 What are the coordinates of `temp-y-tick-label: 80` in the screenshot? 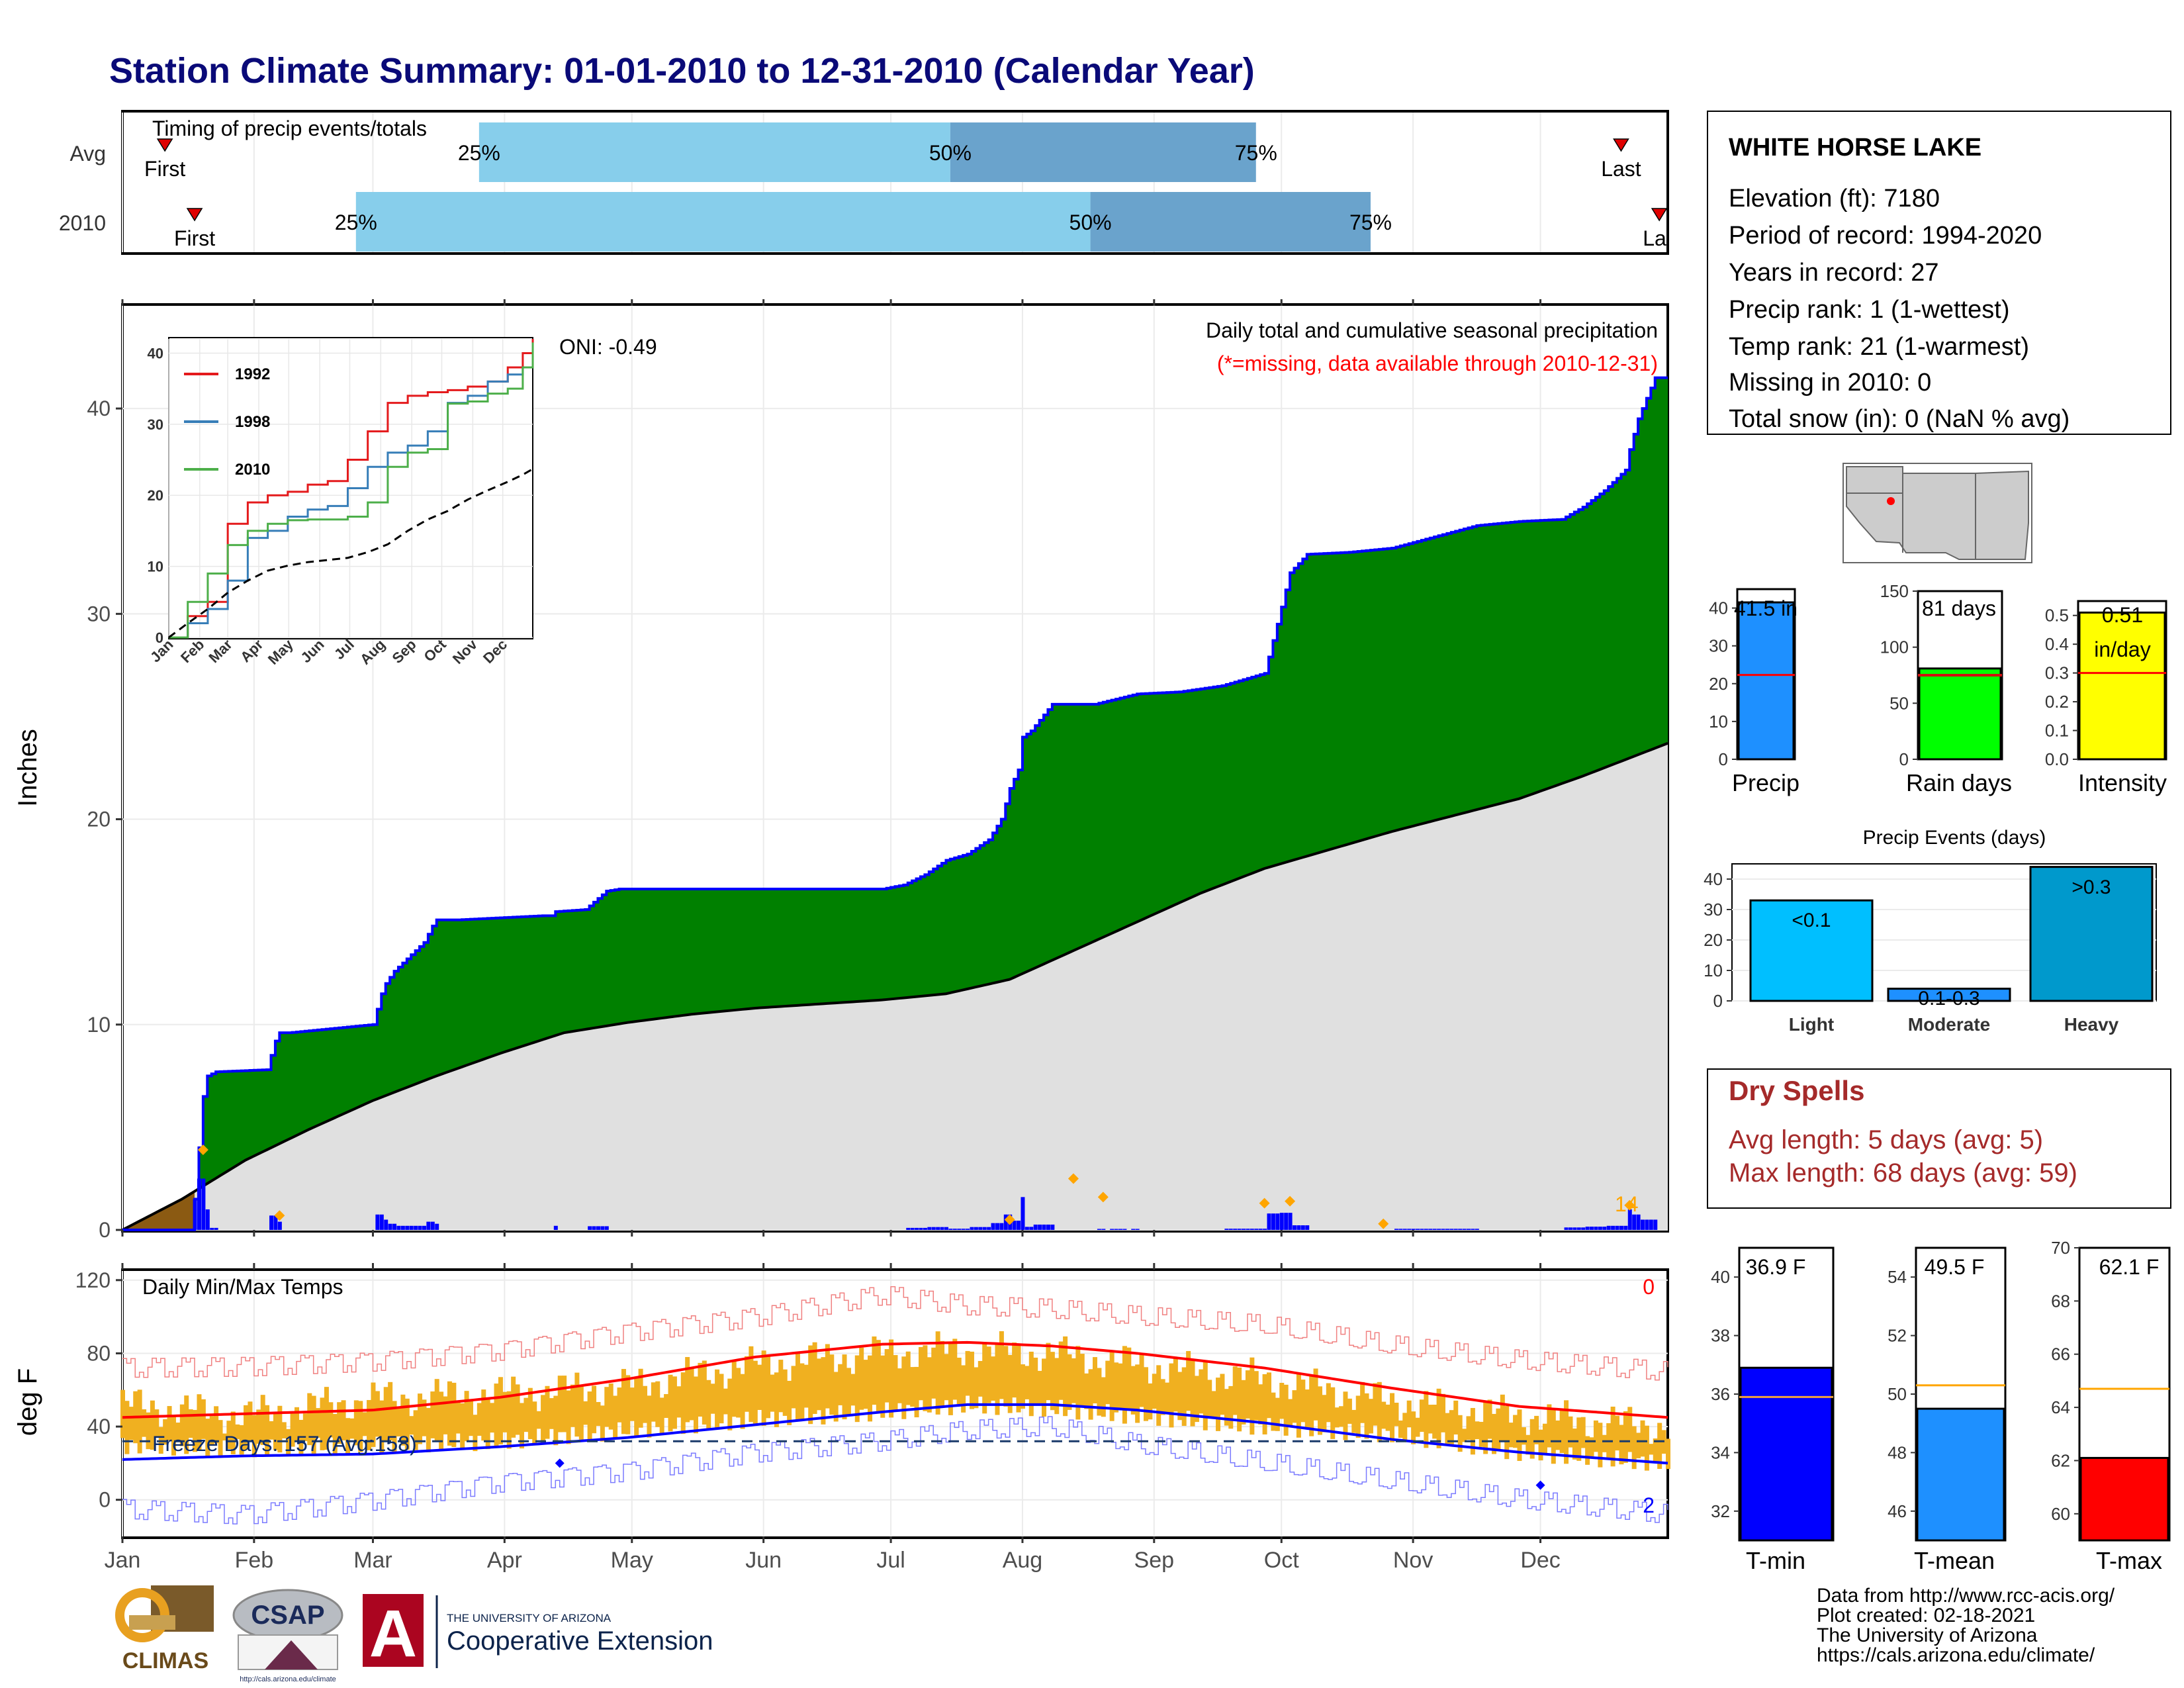 It's located at (99, 1353).